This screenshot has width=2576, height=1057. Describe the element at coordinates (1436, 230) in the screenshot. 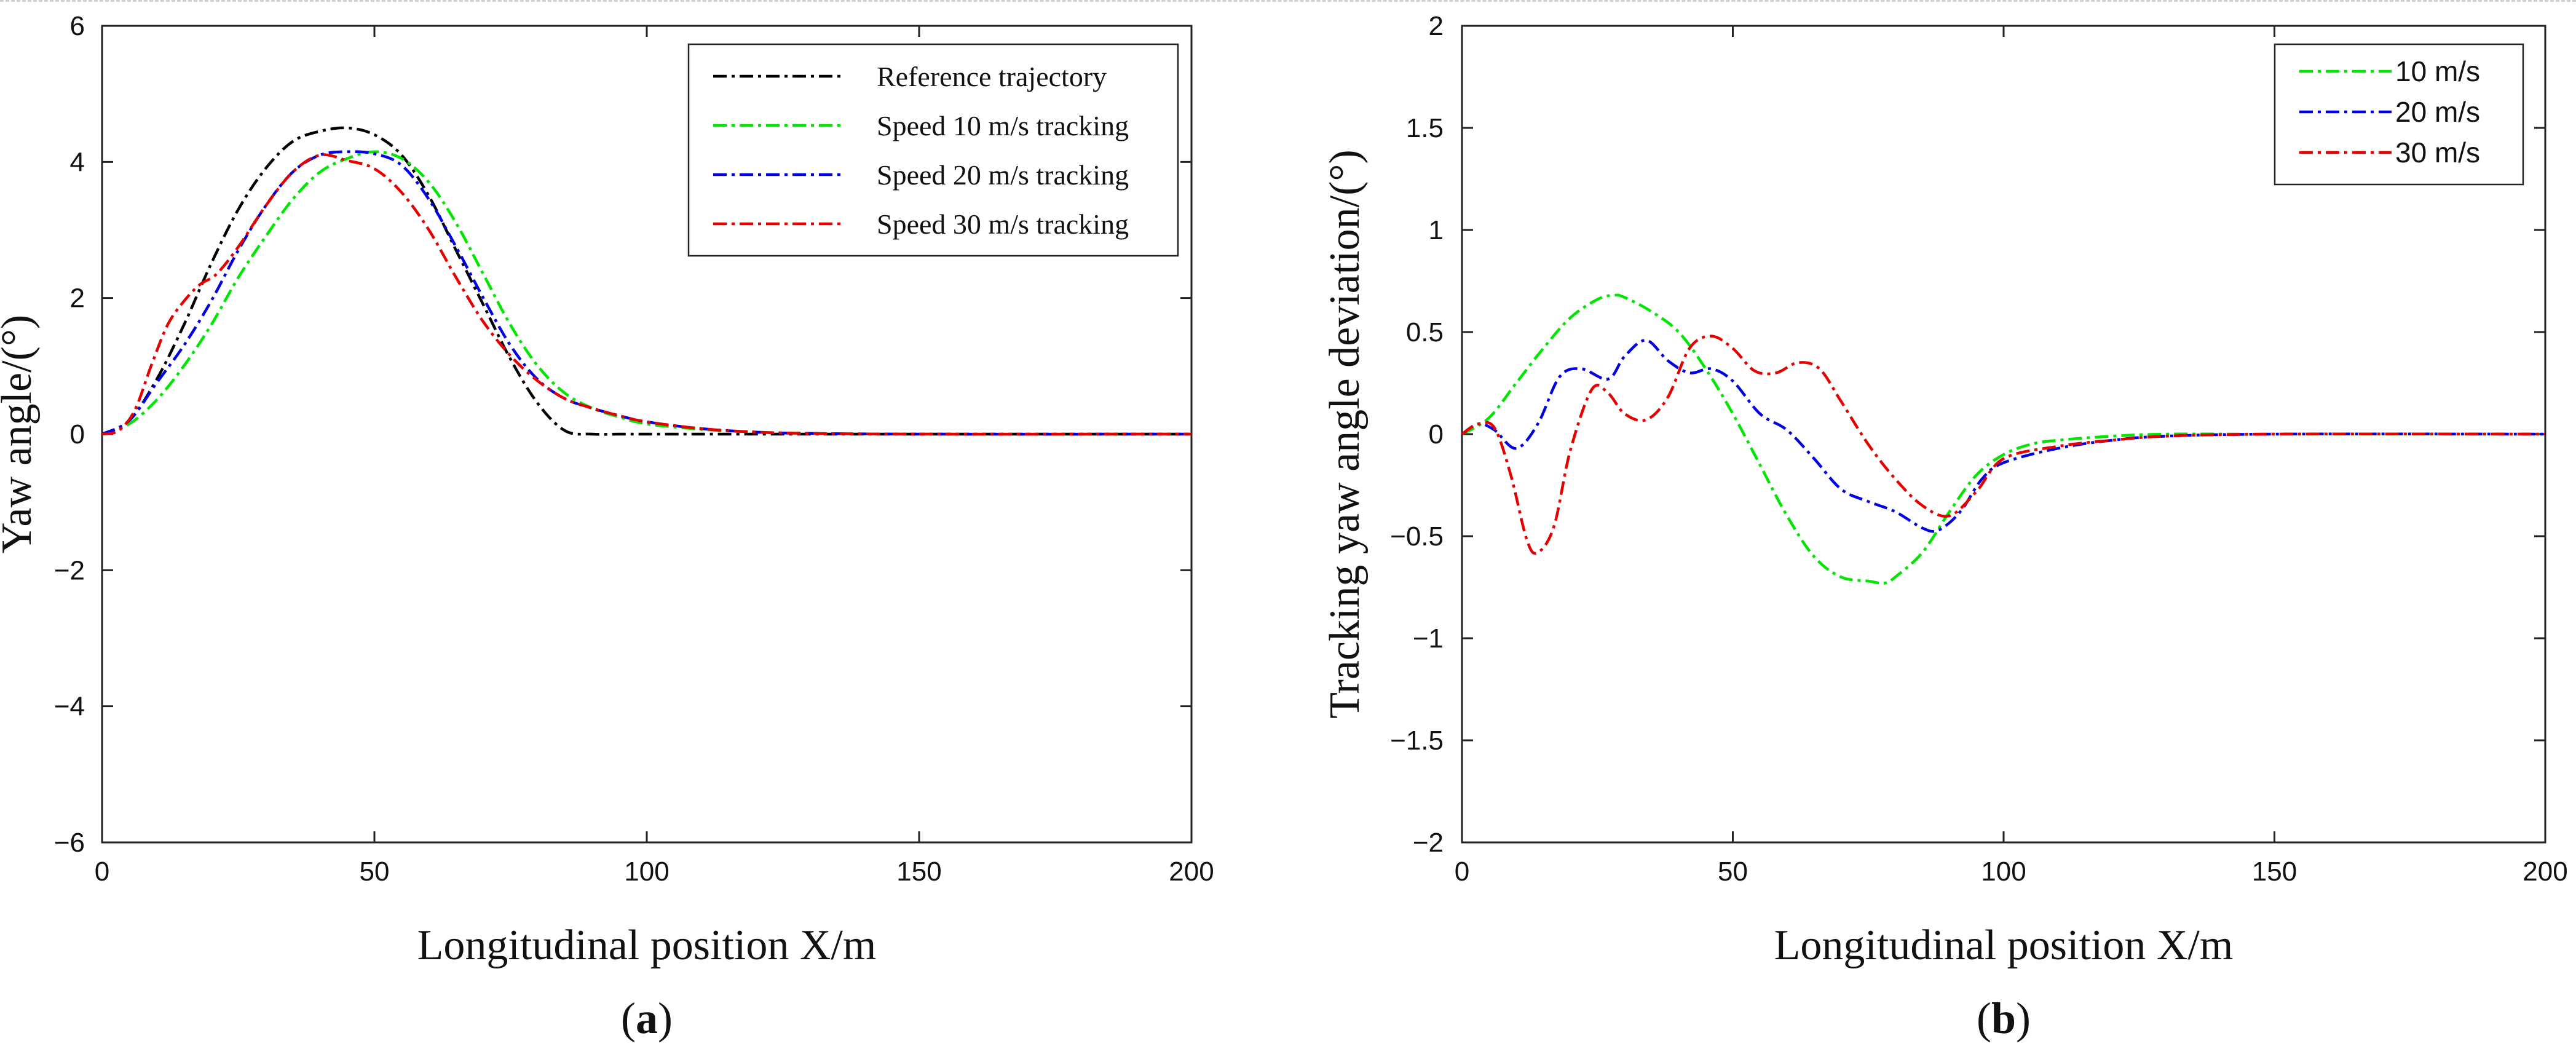

I see `y-tick-label: 1` at that location.